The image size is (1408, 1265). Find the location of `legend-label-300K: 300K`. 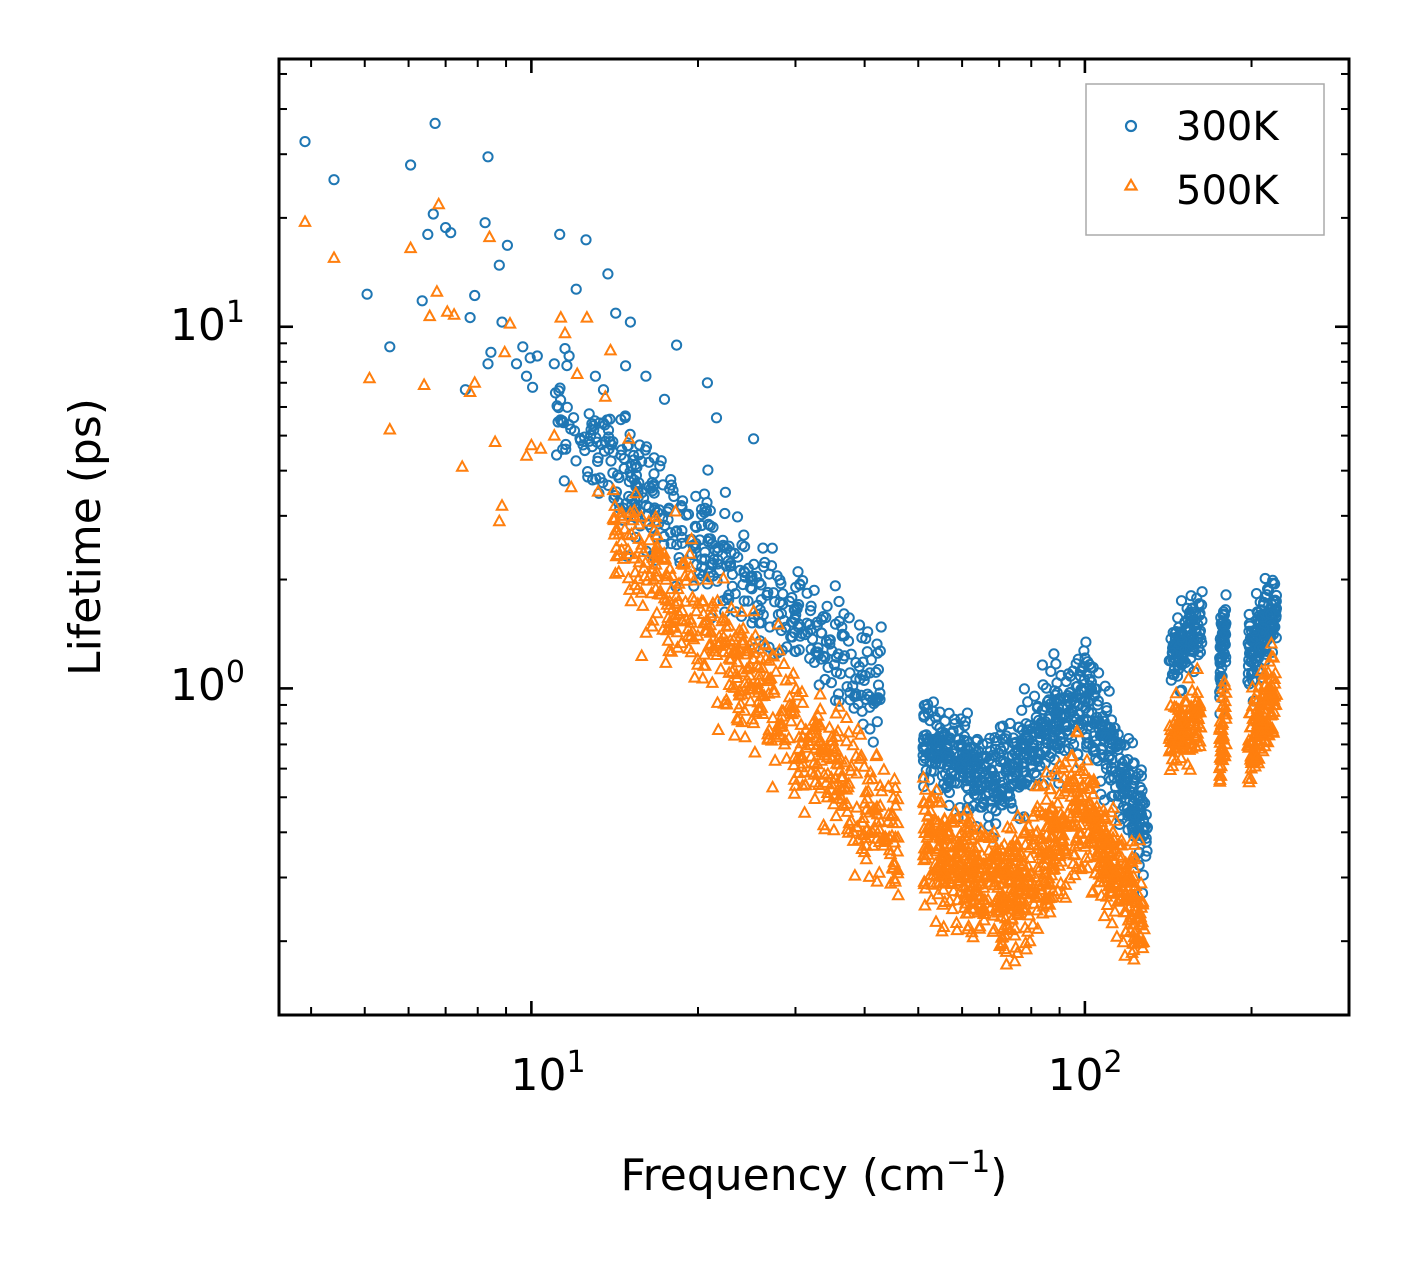

legend-label-300K: 300K is located at coordinates (1228, 127).